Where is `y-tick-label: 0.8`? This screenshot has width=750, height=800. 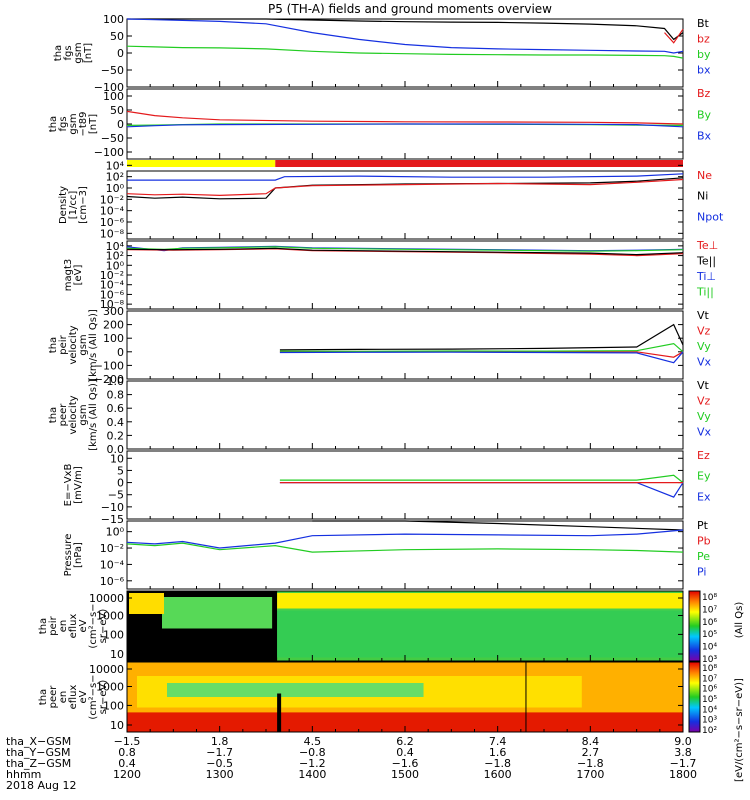
y-tick-label: 0.8 is located at coordinates (116, 395).